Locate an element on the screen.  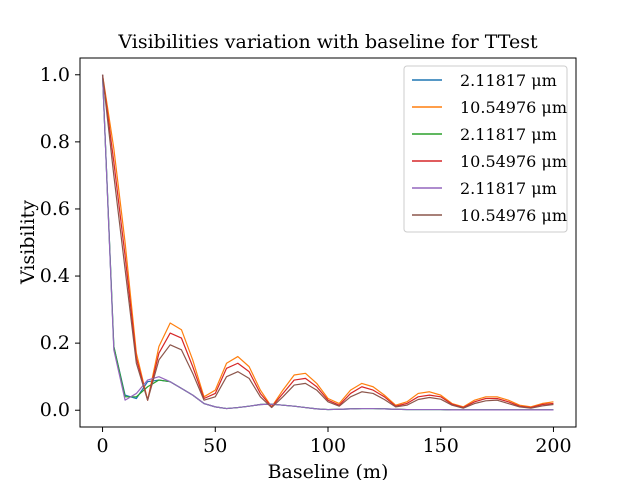
y-tick-label: 0.4 is located at coordinates (55, 276).